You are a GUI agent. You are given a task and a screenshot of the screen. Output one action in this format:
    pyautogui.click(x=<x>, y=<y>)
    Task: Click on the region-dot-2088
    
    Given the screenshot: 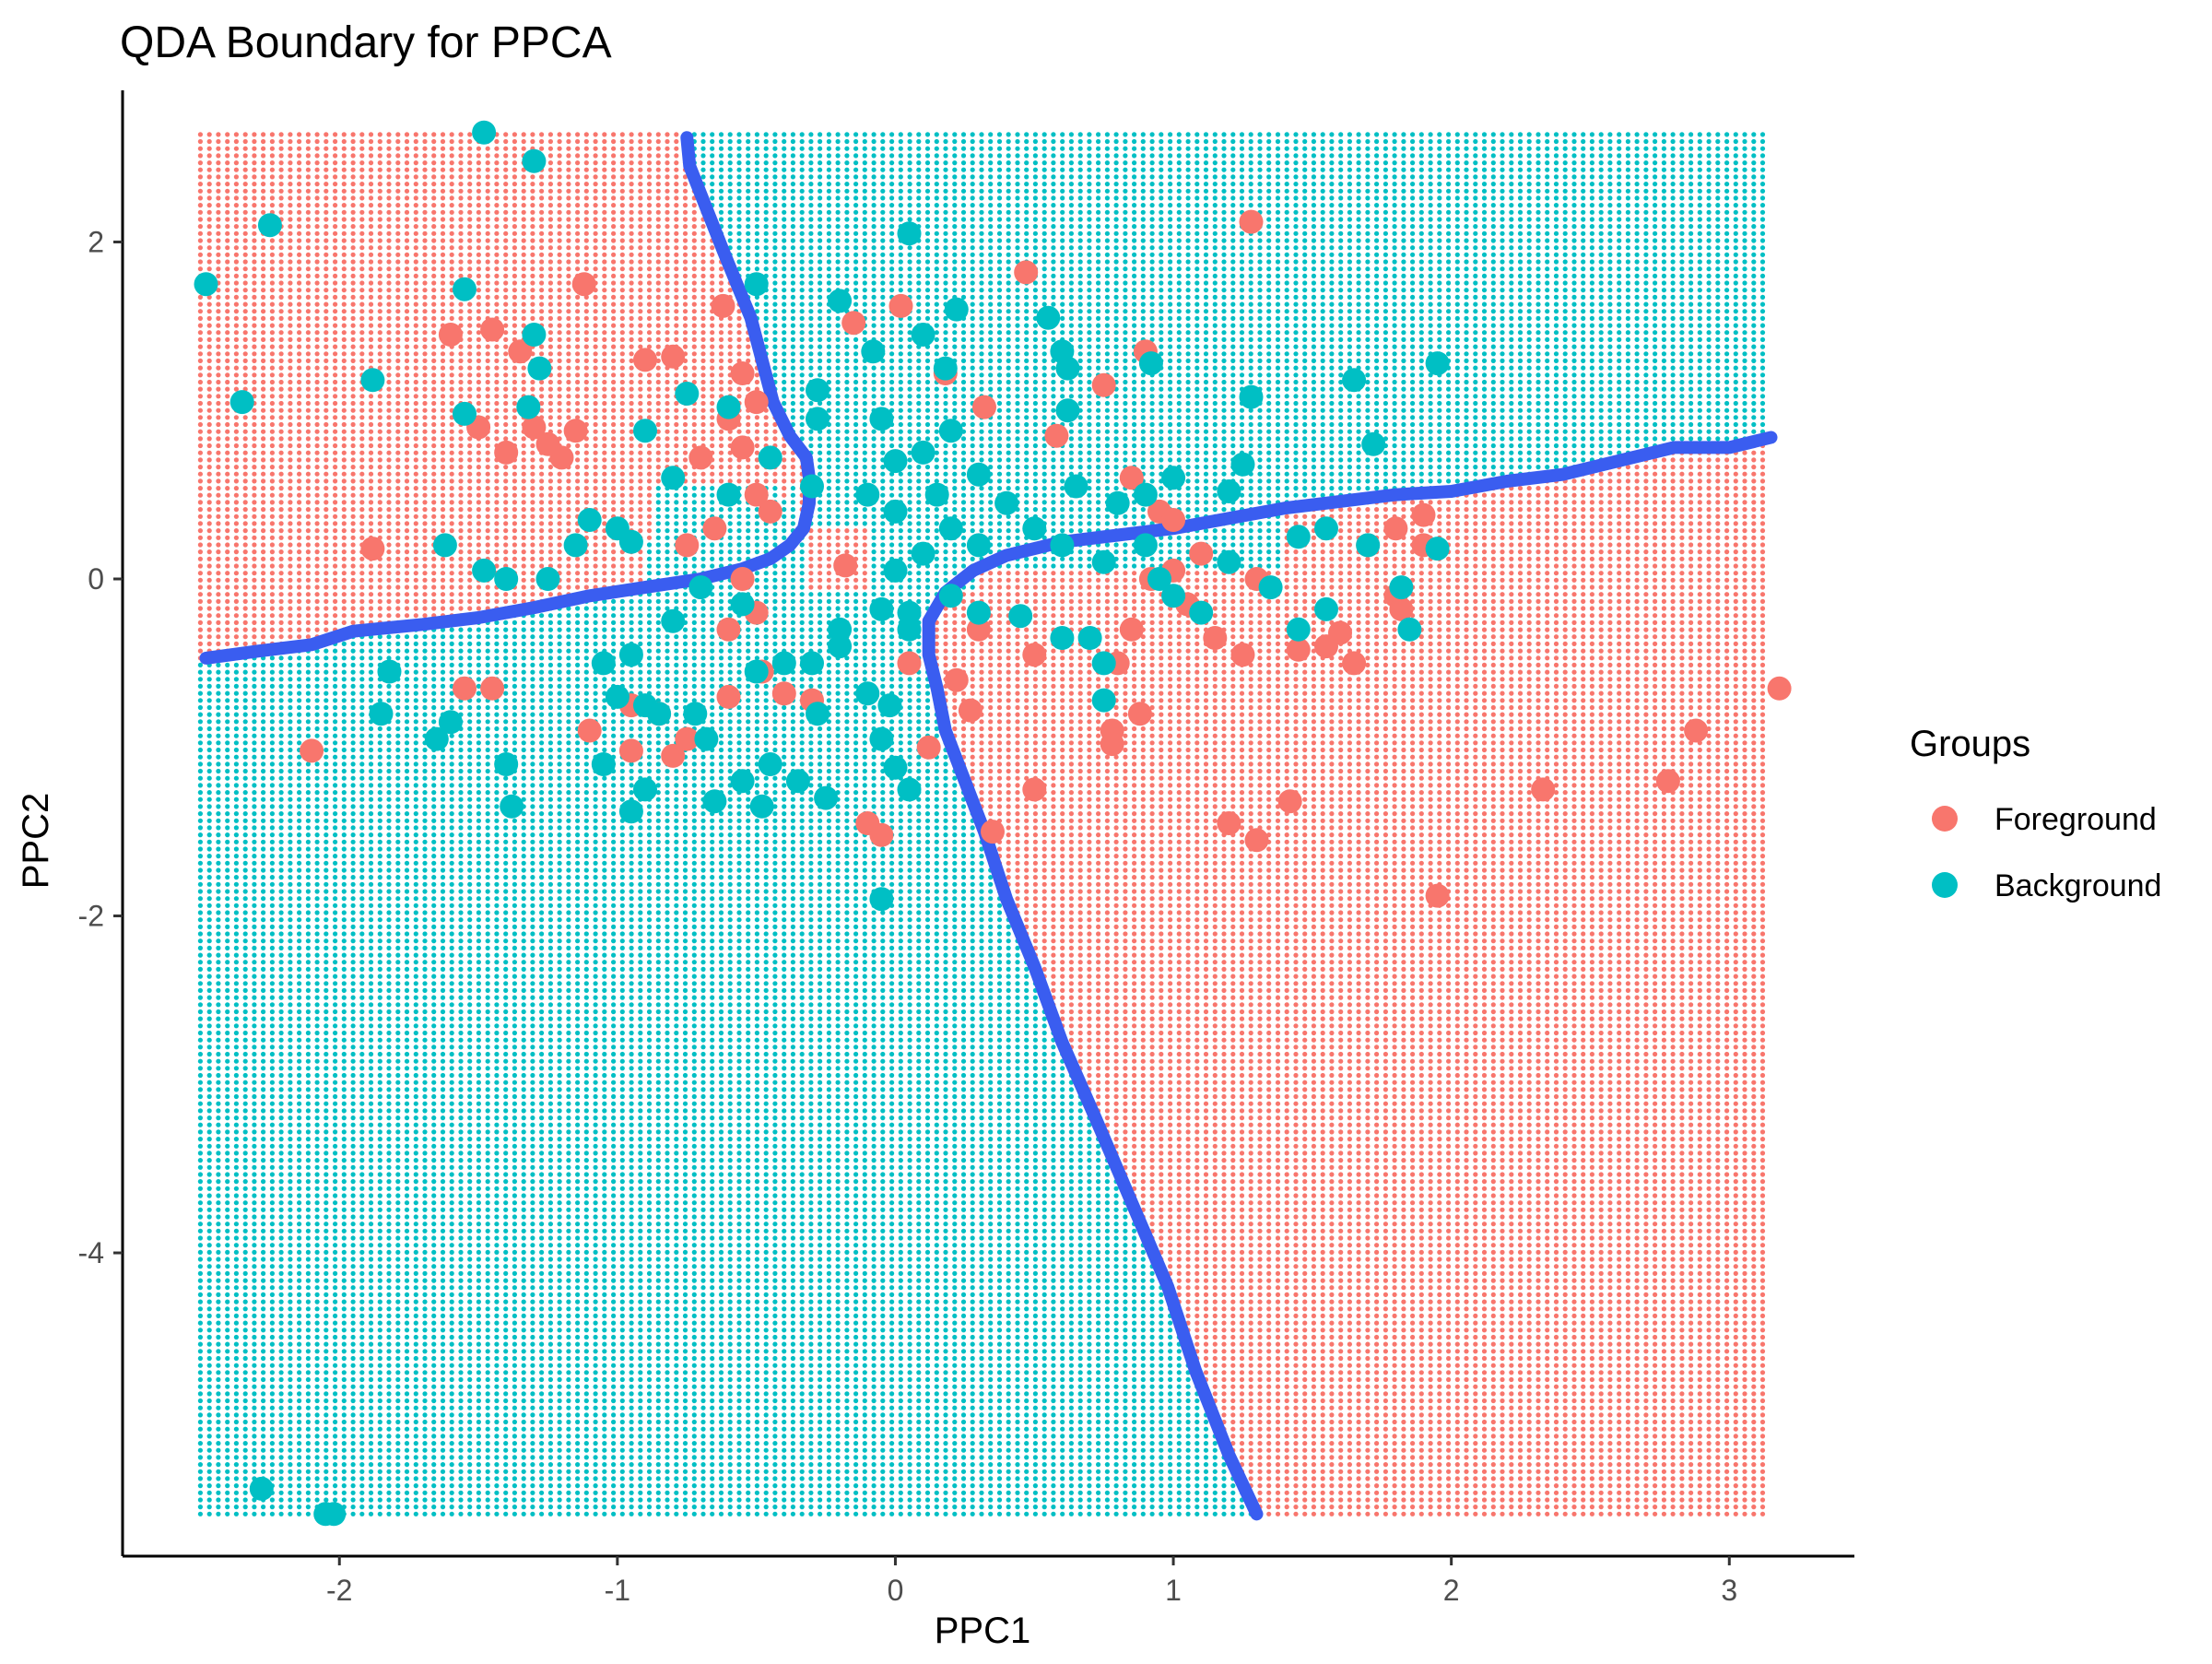 What is the action you would take?
    pyautogui.click(x=290, y=608)
    